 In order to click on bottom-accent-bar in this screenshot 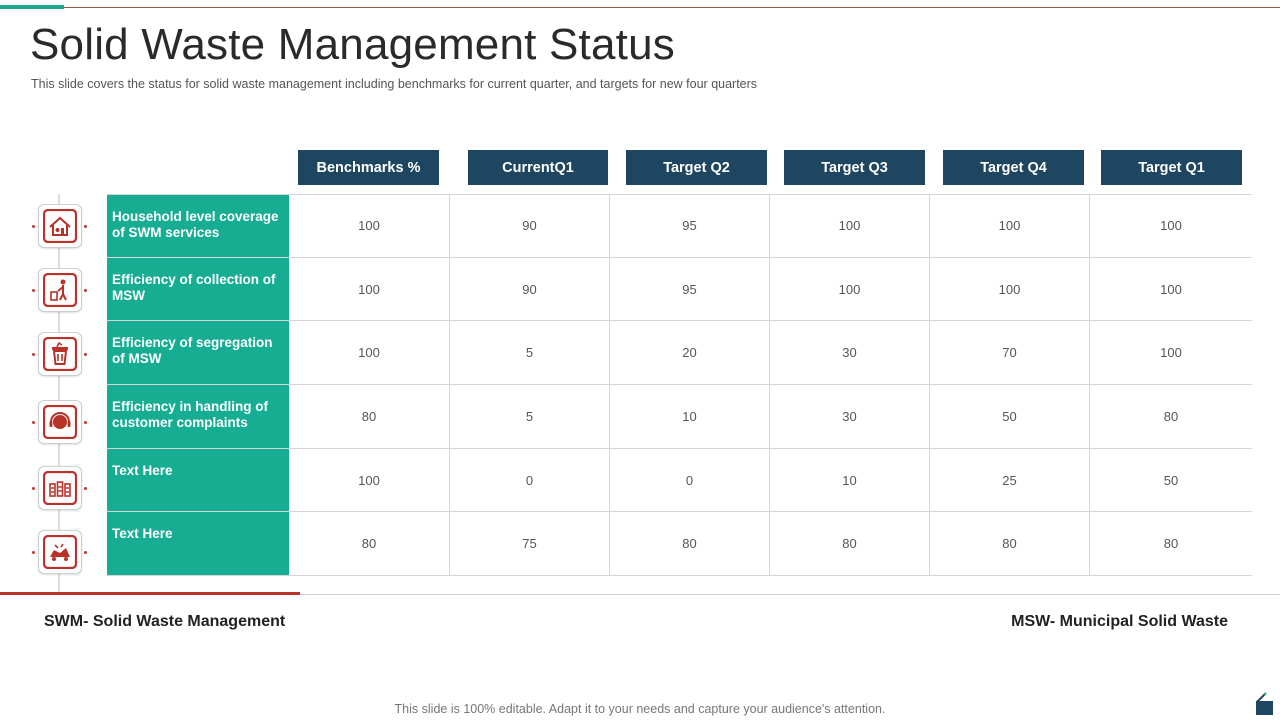, I will do `click(150, 593)`.